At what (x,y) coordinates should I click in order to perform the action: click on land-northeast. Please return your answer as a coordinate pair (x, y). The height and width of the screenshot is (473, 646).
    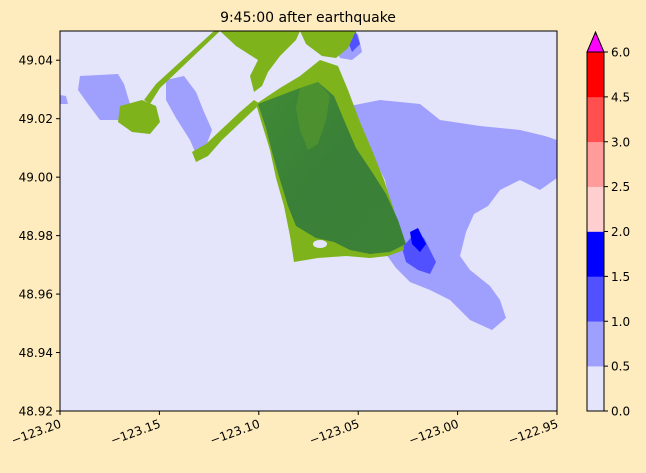
    Looking at the image, I should click on (328, 44).